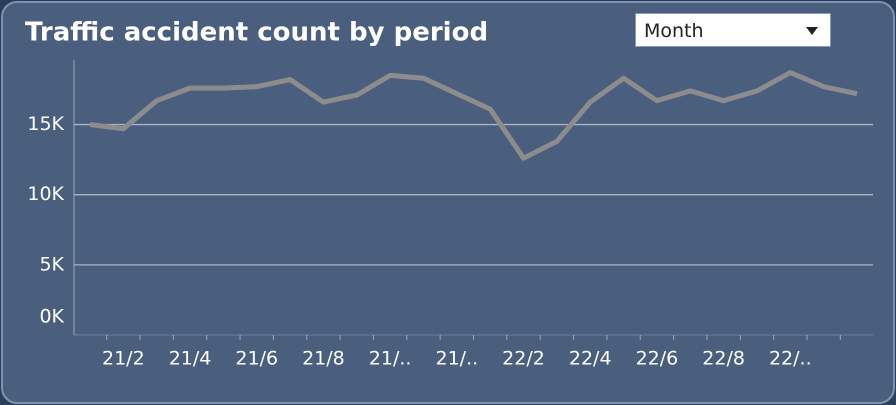 The width and height of the screenshot is (896, 405). I want to click on chart-title: Traffic accident count by period, so click(256, 33).